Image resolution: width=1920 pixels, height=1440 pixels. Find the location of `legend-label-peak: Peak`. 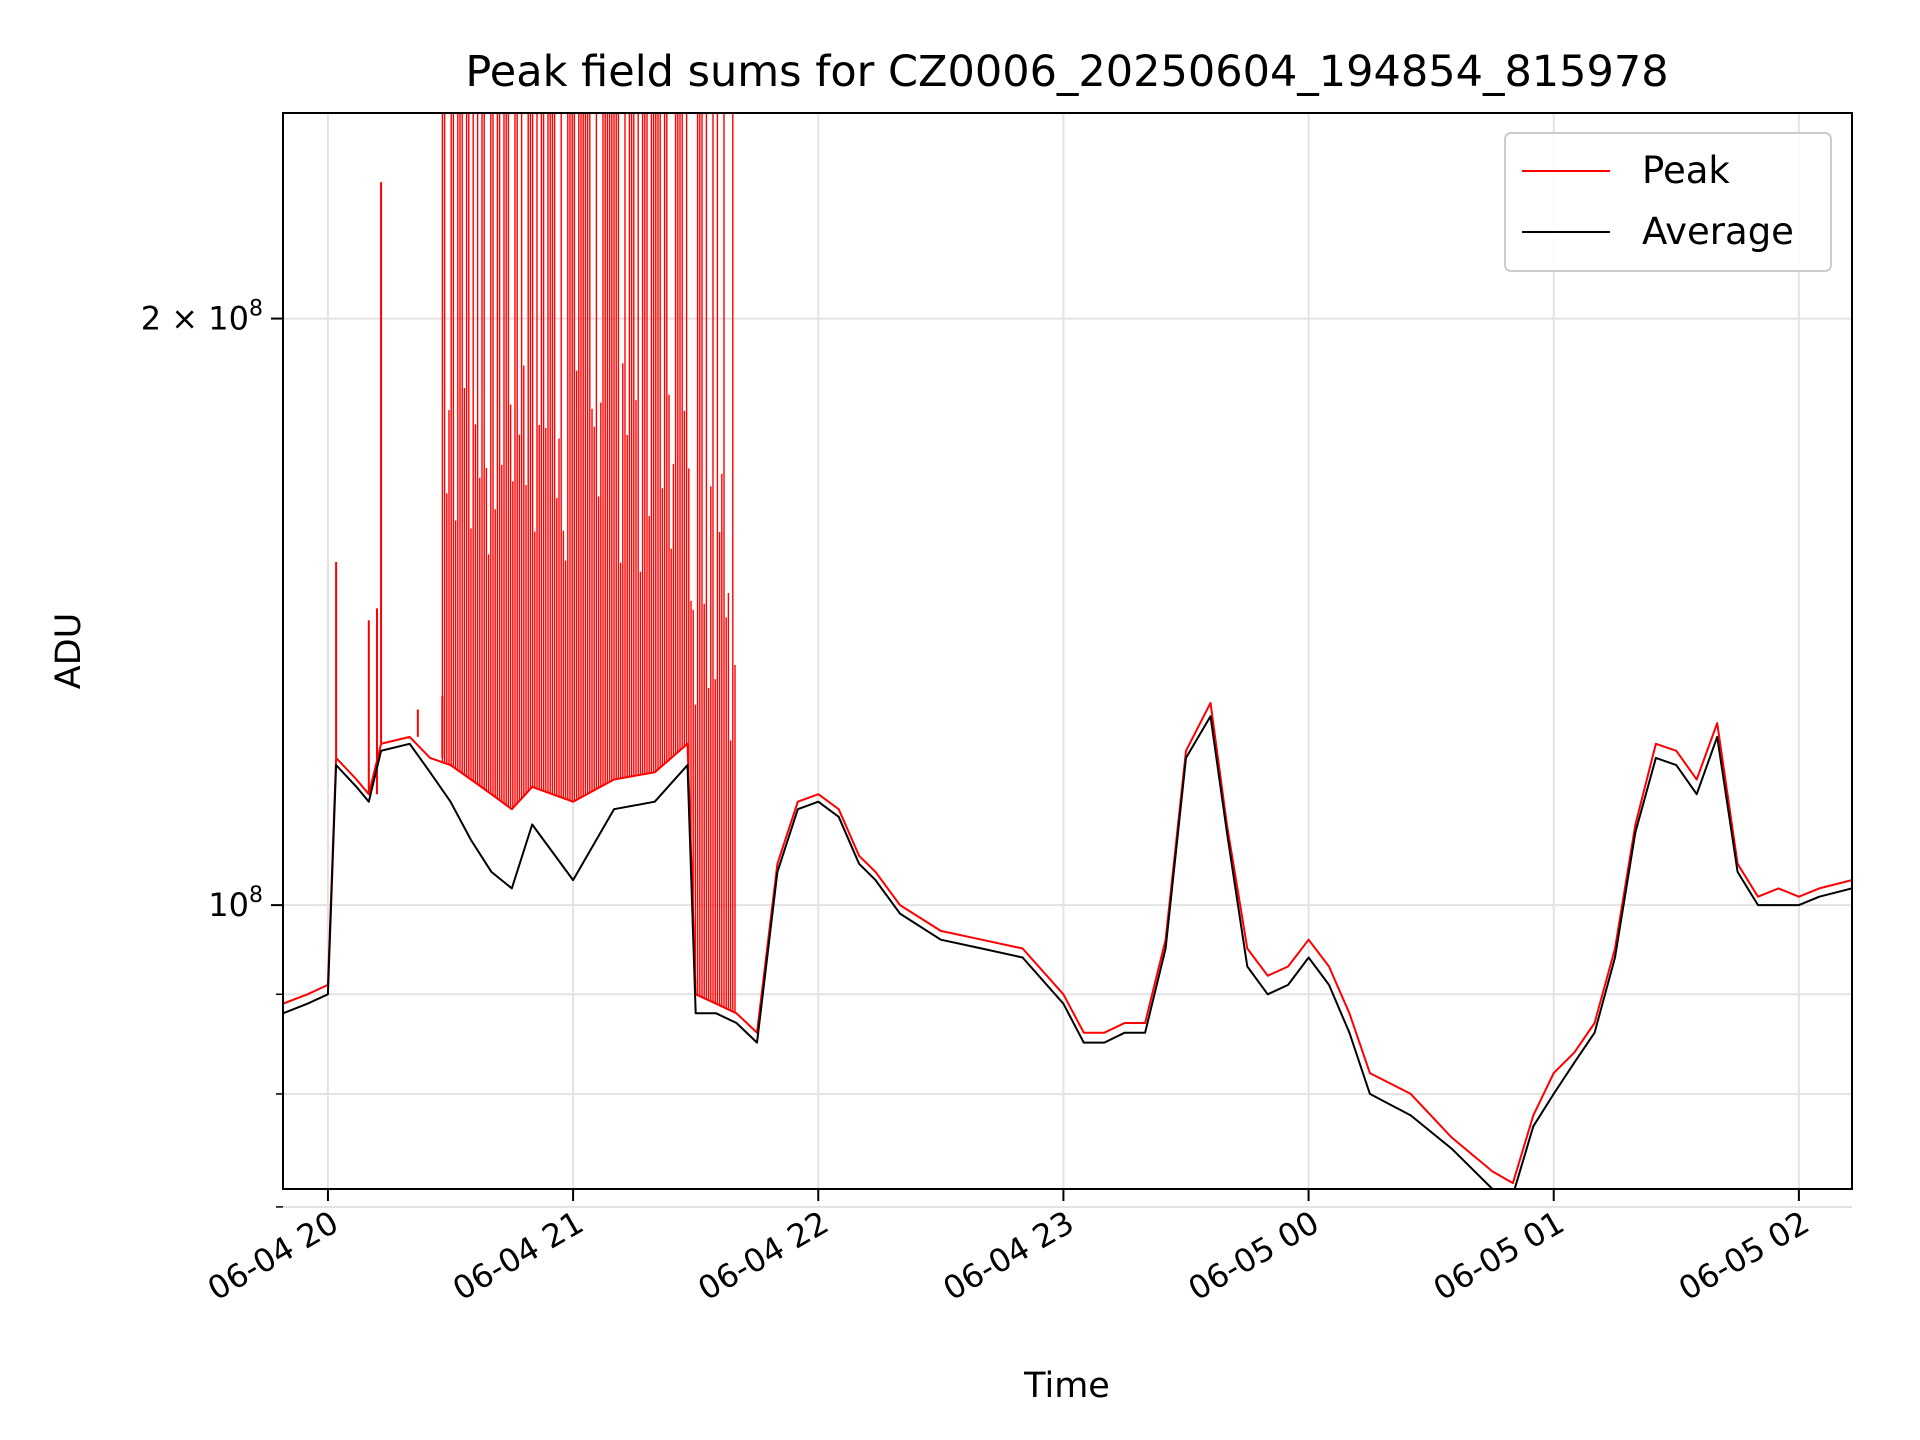

legend-label-peak: Peak is located at coordinates (1686, 170).